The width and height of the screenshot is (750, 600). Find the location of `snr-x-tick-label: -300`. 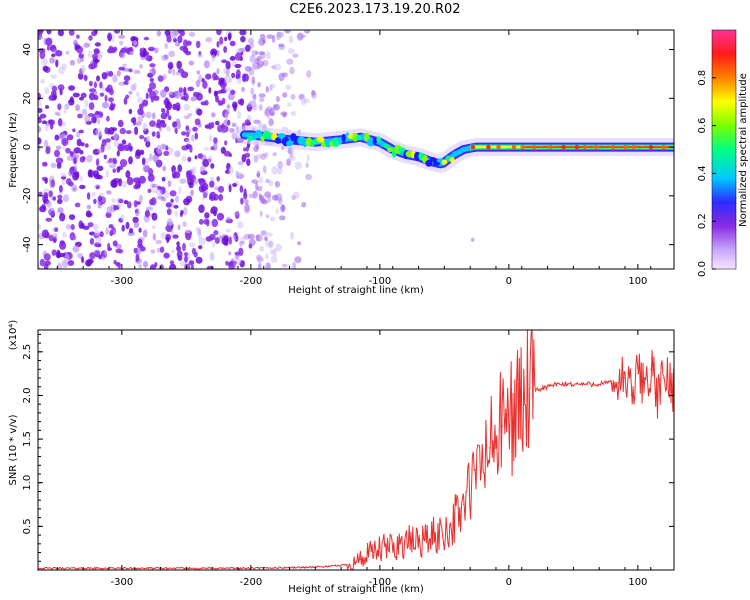

snr-x-tick-label: -300 is located at coordinates (122, 582).